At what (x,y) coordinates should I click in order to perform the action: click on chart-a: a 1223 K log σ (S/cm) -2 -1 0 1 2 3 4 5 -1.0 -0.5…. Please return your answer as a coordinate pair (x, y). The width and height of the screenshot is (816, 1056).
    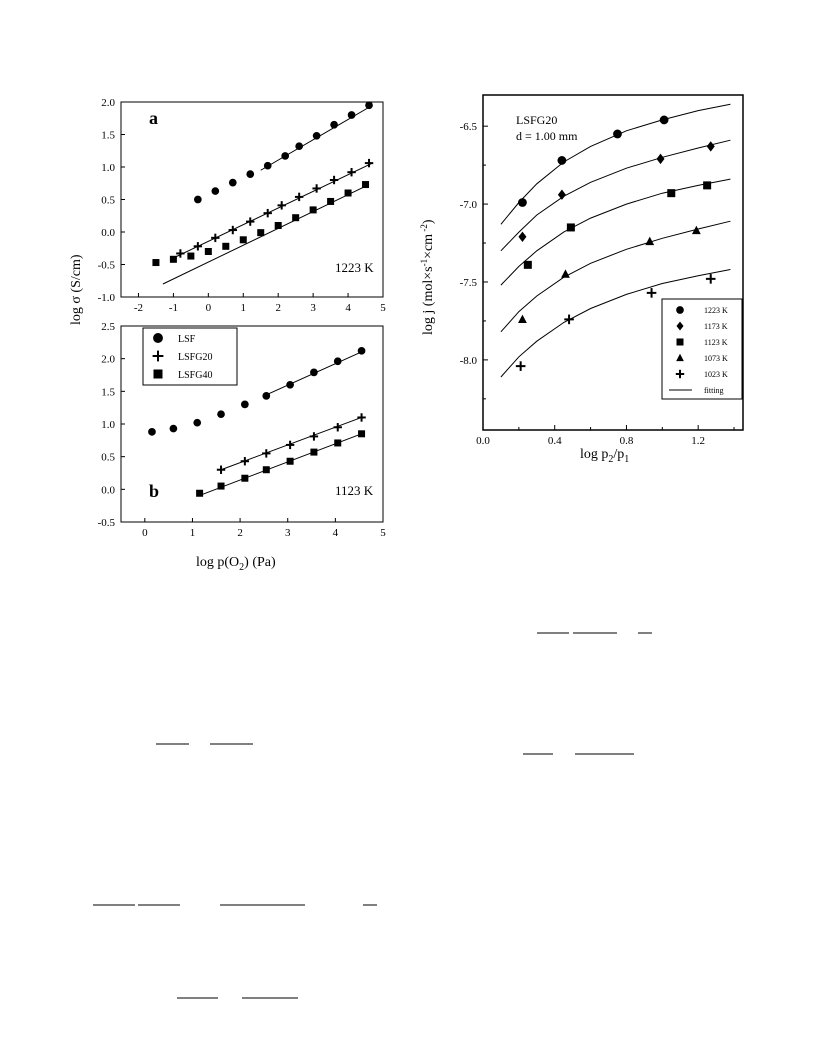
    Looking at the image, I should click on (227, 211).